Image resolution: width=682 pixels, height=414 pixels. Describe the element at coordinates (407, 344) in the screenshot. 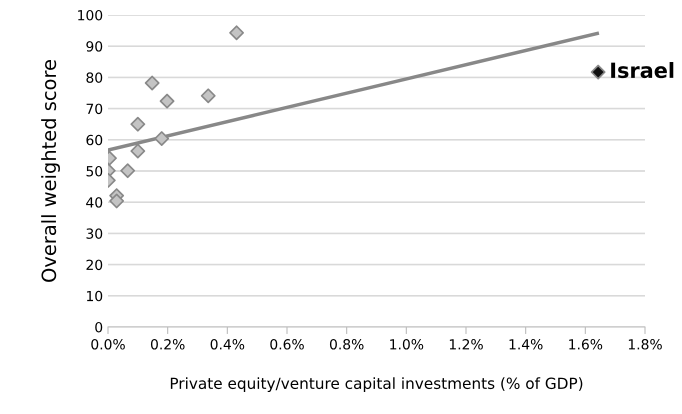

I see `x-tick-label: 1.0%` at that location.